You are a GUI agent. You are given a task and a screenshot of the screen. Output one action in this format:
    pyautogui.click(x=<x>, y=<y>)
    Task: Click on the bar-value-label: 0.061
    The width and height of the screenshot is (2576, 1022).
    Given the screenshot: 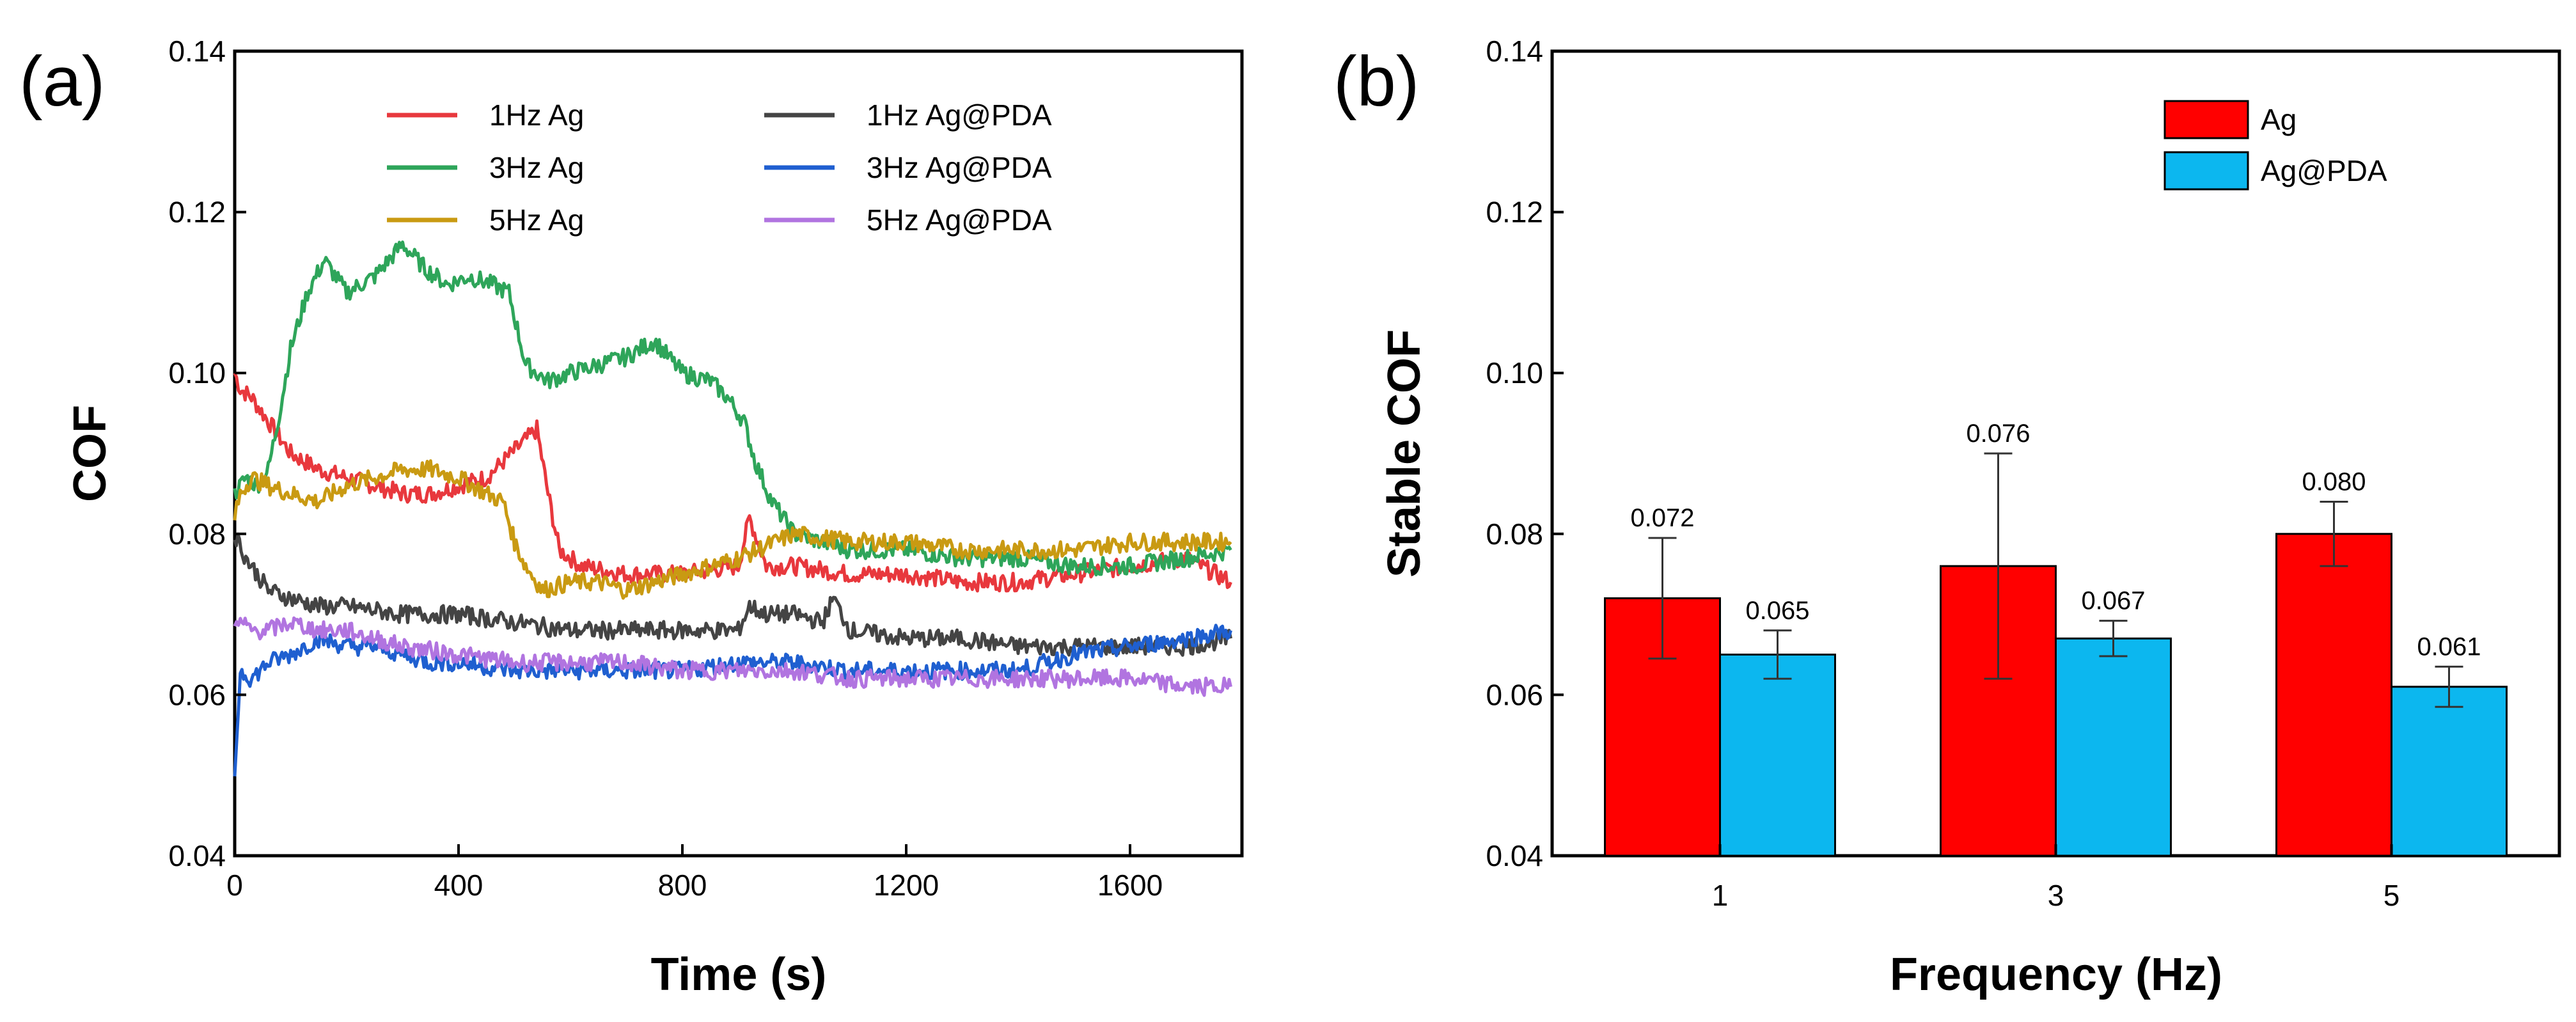 What is the action you would take?
    pyautogui.click(x=2449, y=647)
    